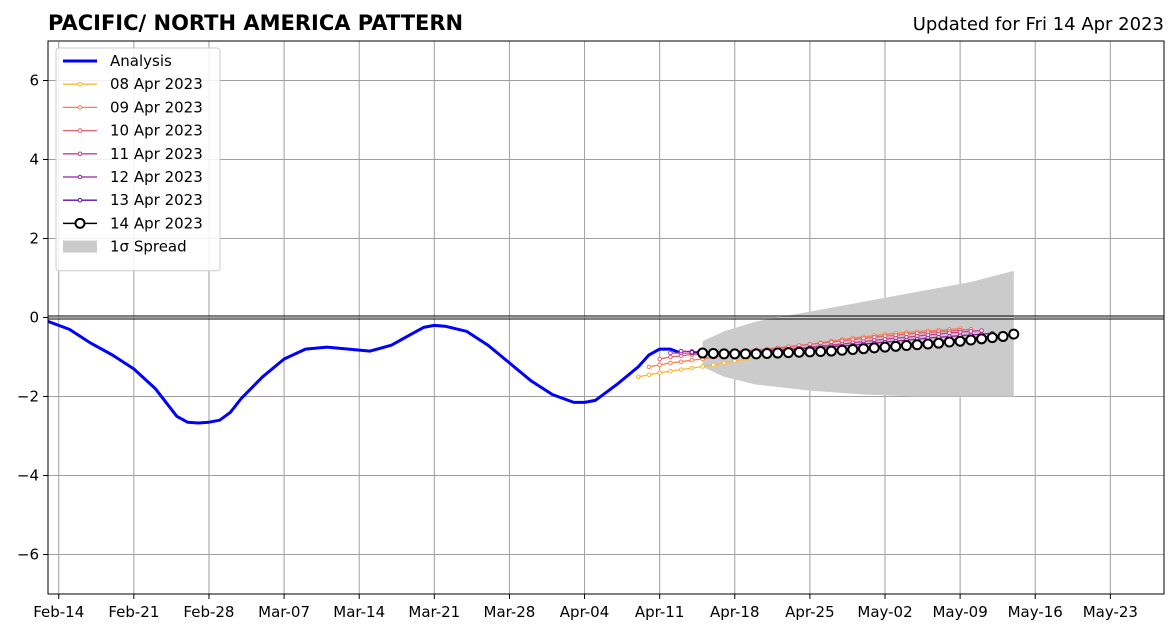 Image resolution: width=1176 pixels, height=633 pixels. Describe the element at coordinates (660, 612) in the screenshot. I see `x-tick-label: Apr-11` at that location.